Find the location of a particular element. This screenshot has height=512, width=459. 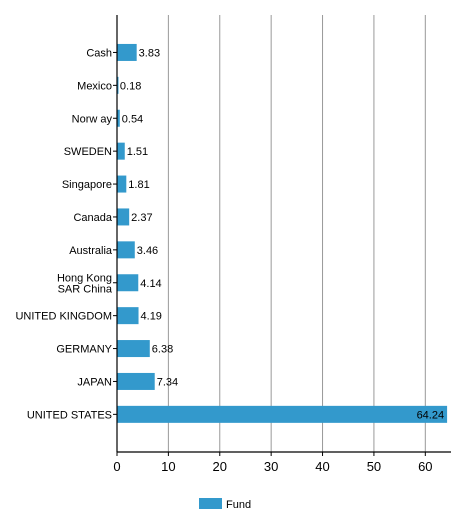

value-label-cash: 3.83 is located at coordinates (149, 53).